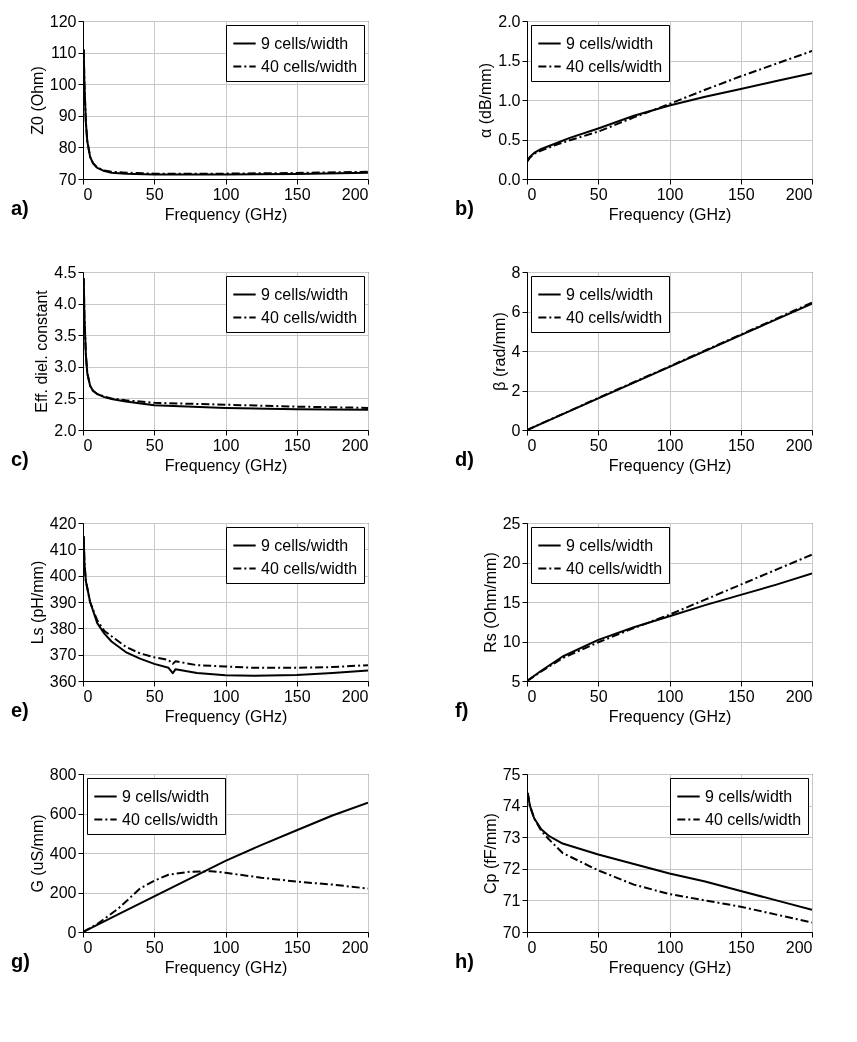  Describe the element at coordinates (464, 208) in the screenshot. I see `text: b)` at that location.